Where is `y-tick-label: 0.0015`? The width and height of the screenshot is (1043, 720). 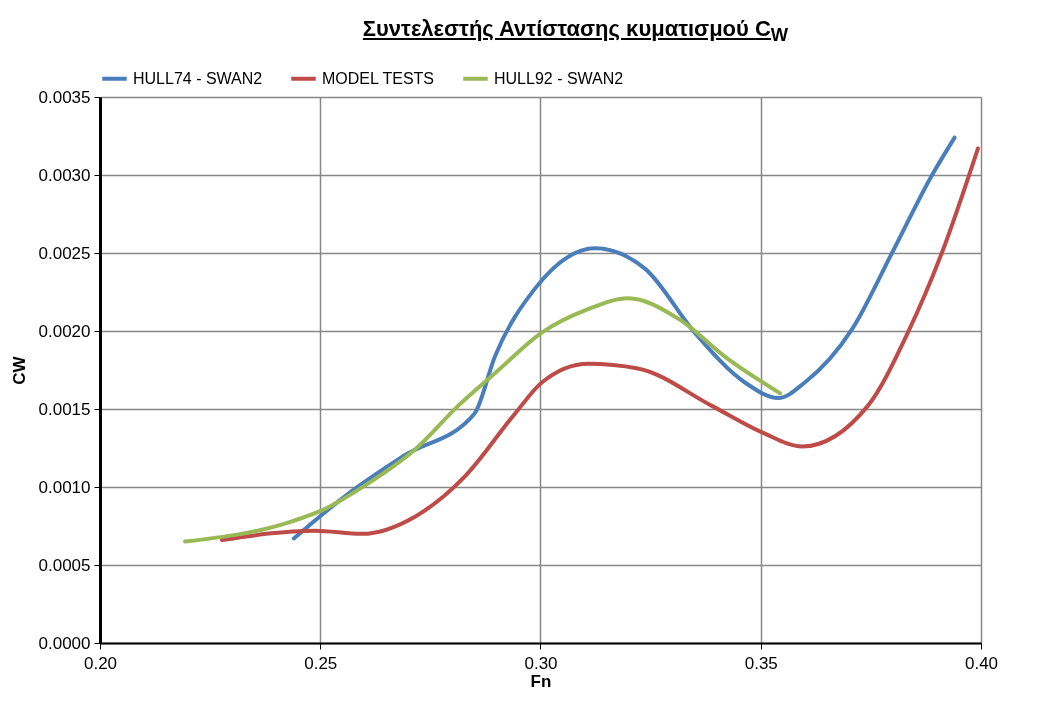 y-tick-label: 0.0015 is located at coordinates (64, 409).